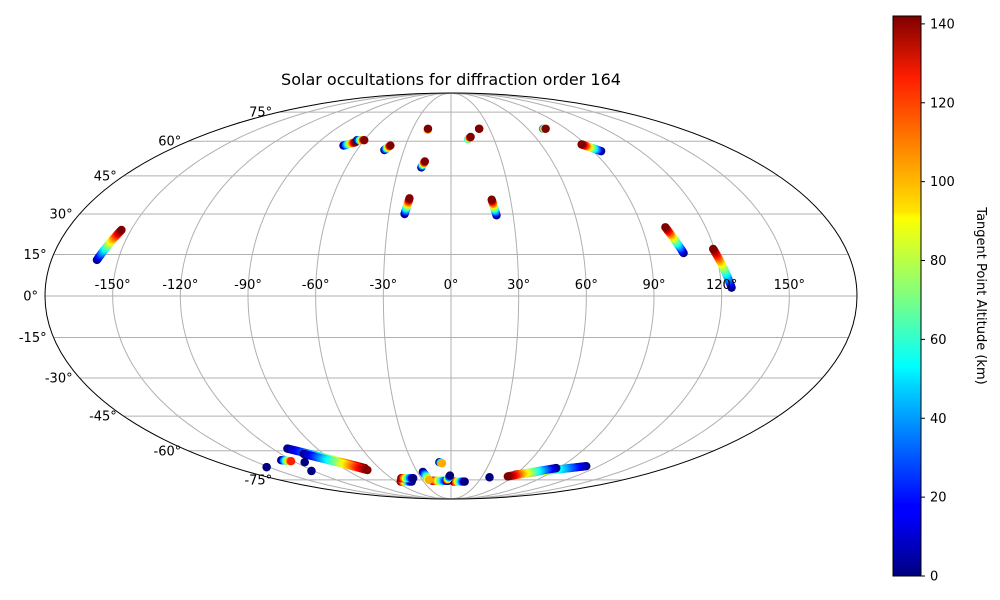  What do you see at coordinates (980, 295) in the screenshot?
I see `colorbar-label: Tangent Point Altitude (km)` at bounding box center [980, 295].